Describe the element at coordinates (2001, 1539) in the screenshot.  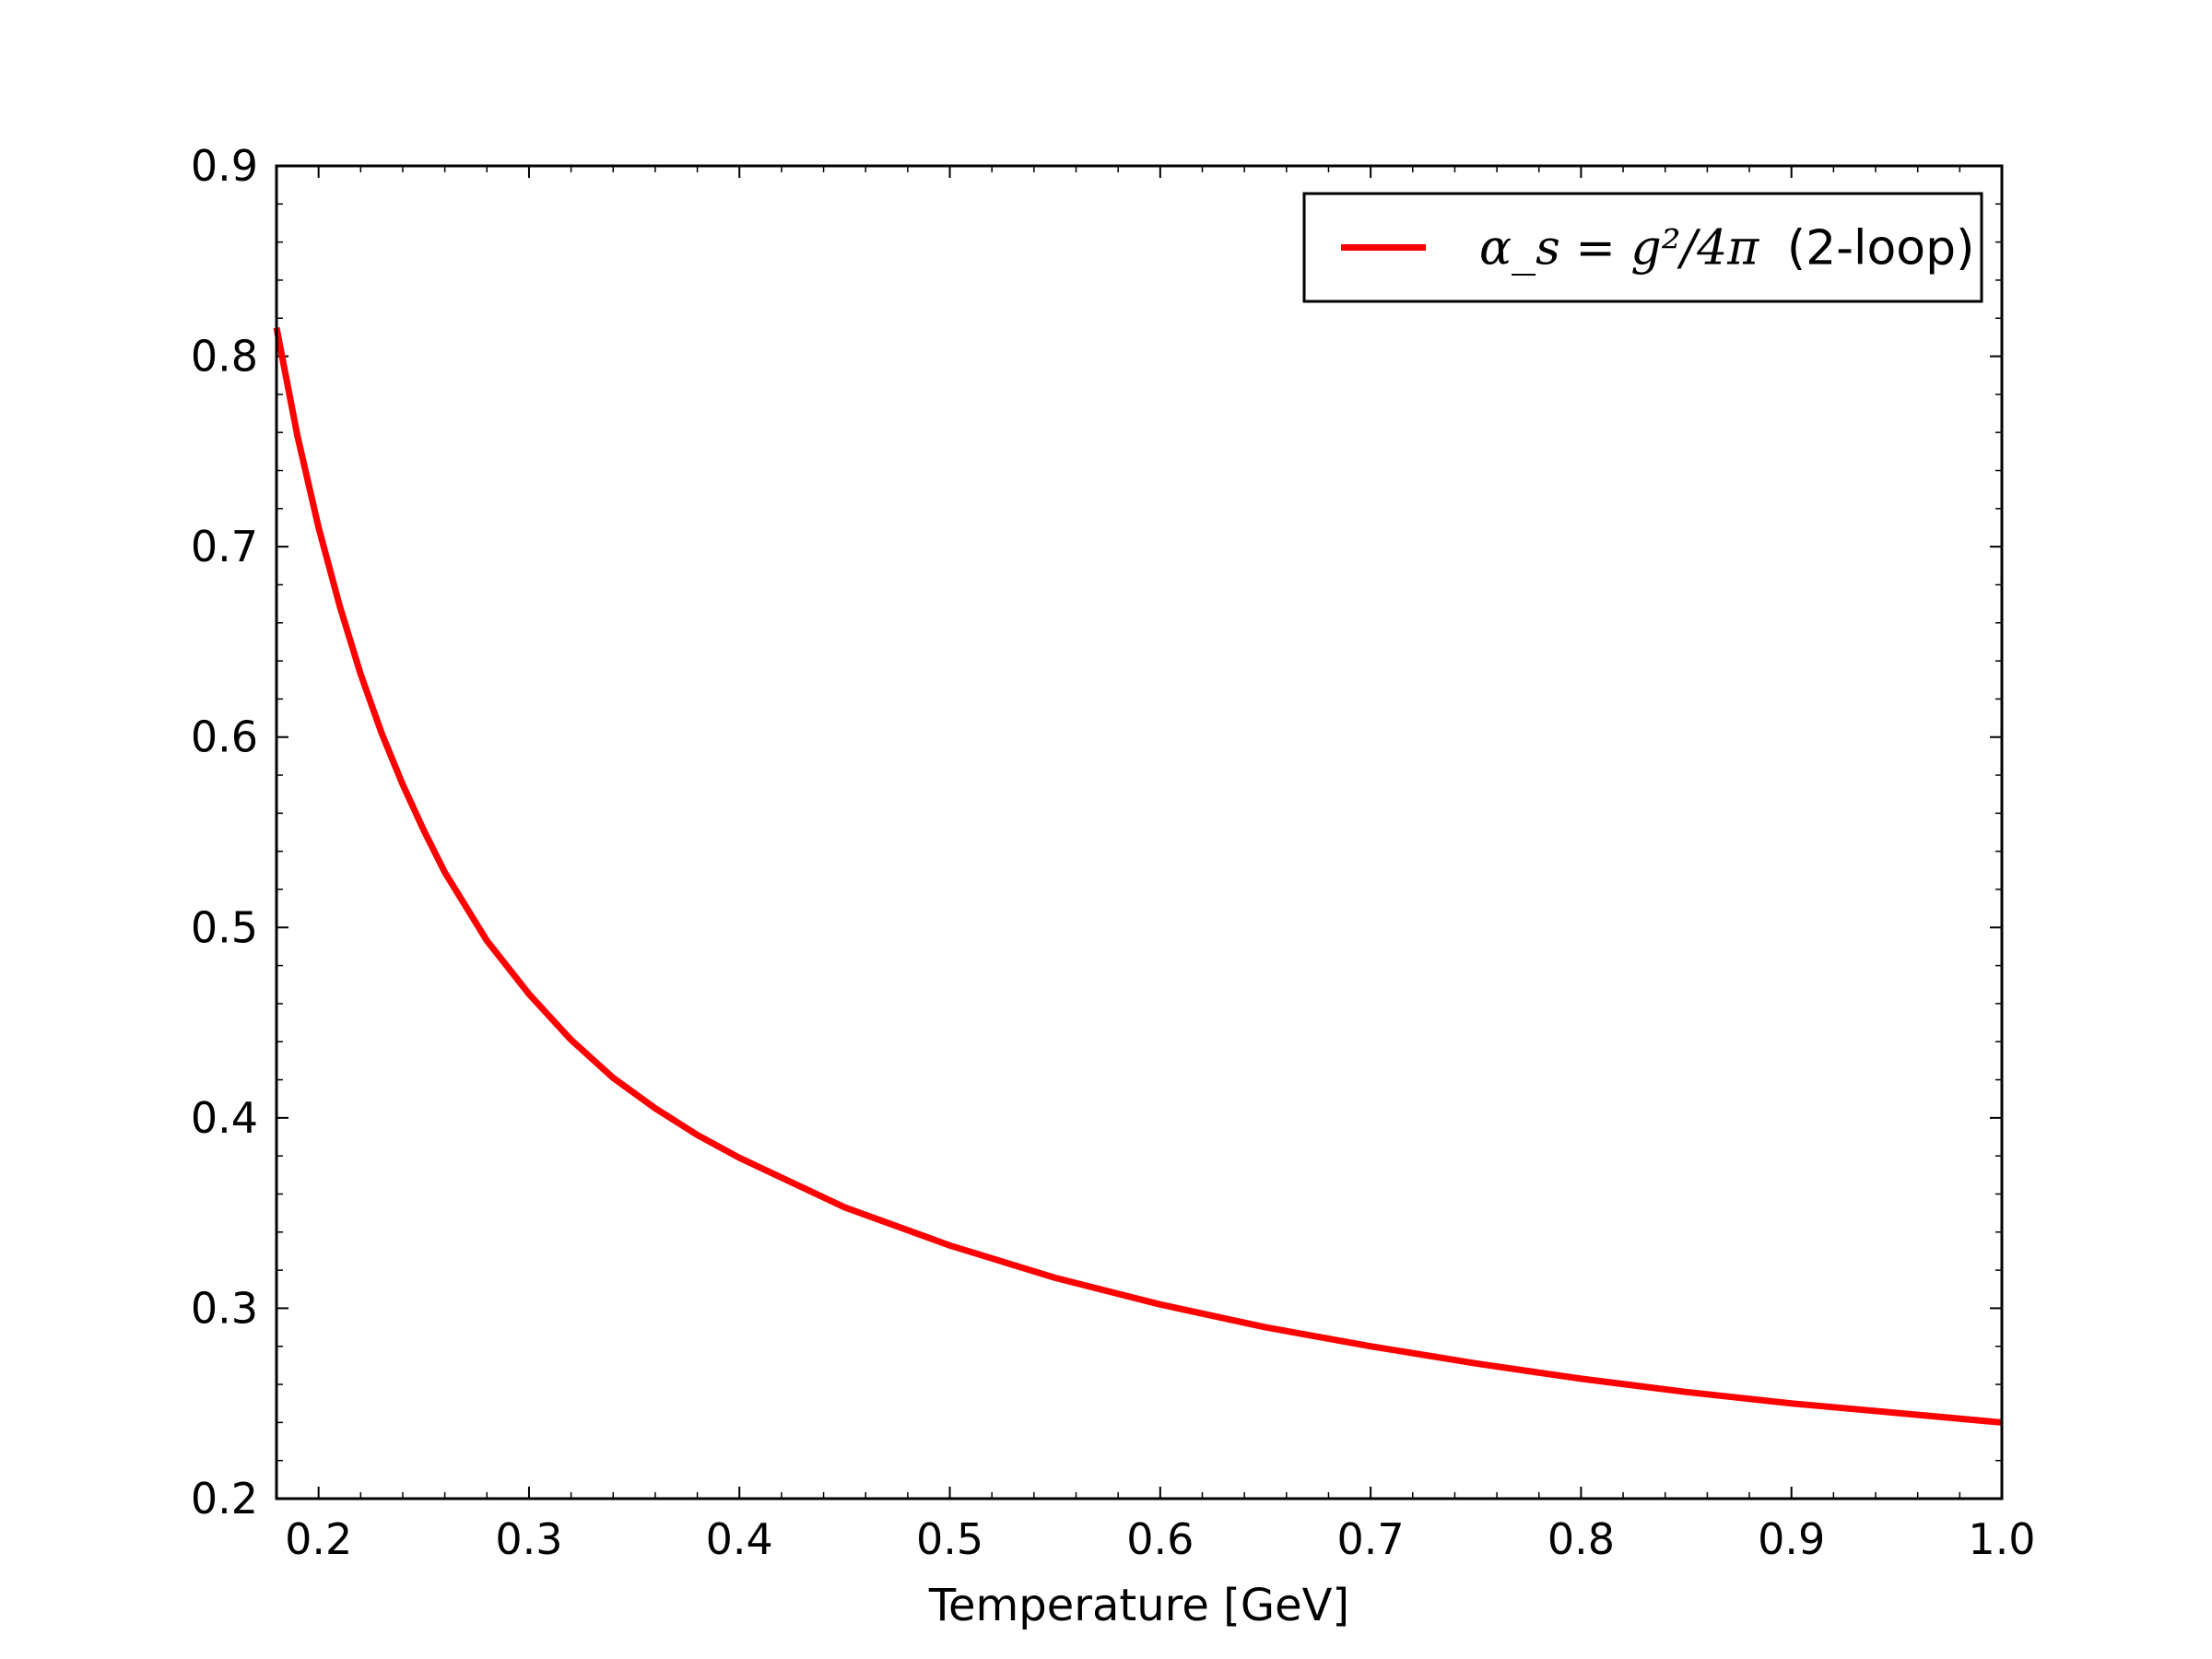
I see `x-tick-label: 1.0` at that location.